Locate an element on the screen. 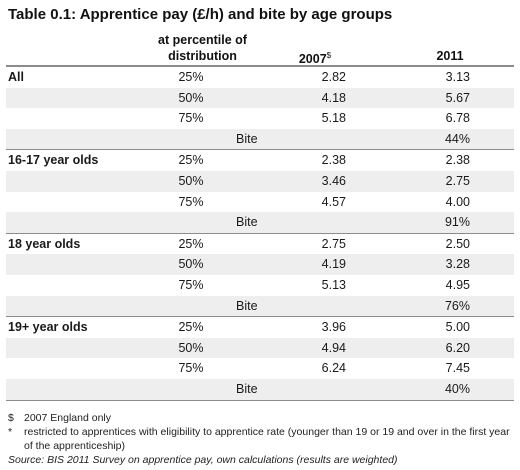  value-2011-cell: 2.50 is located at coordinates (457, 243).